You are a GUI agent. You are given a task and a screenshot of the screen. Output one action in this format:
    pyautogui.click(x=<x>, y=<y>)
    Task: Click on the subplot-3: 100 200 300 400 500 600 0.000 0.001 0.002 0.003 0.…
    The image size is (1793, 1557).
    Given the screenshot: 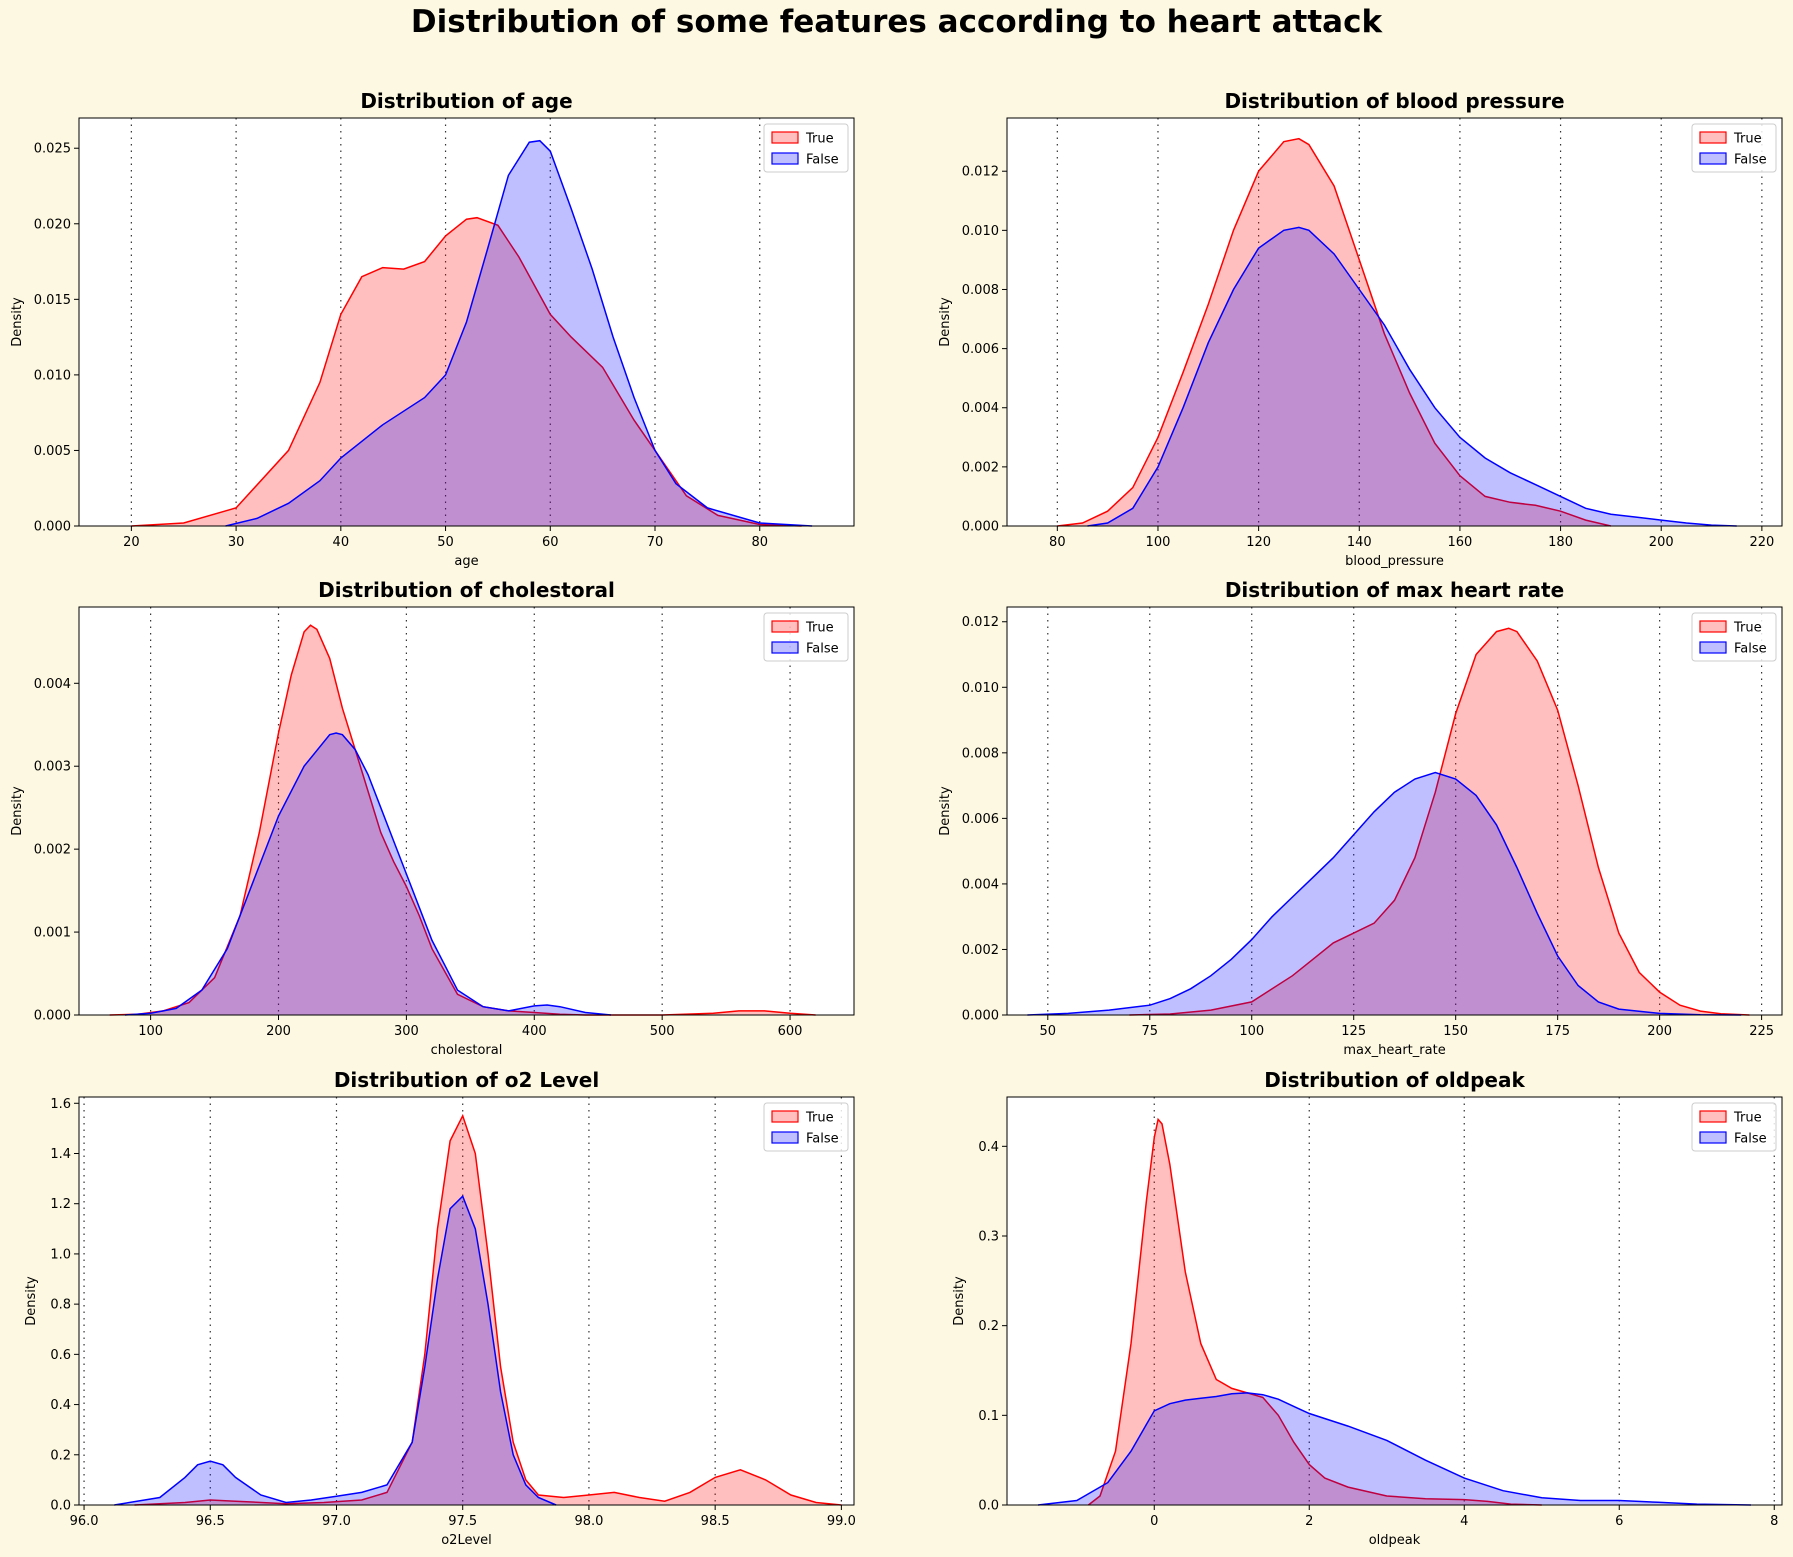 What is the action you would take?
    pyautogui.click(x=432, y=818)
    